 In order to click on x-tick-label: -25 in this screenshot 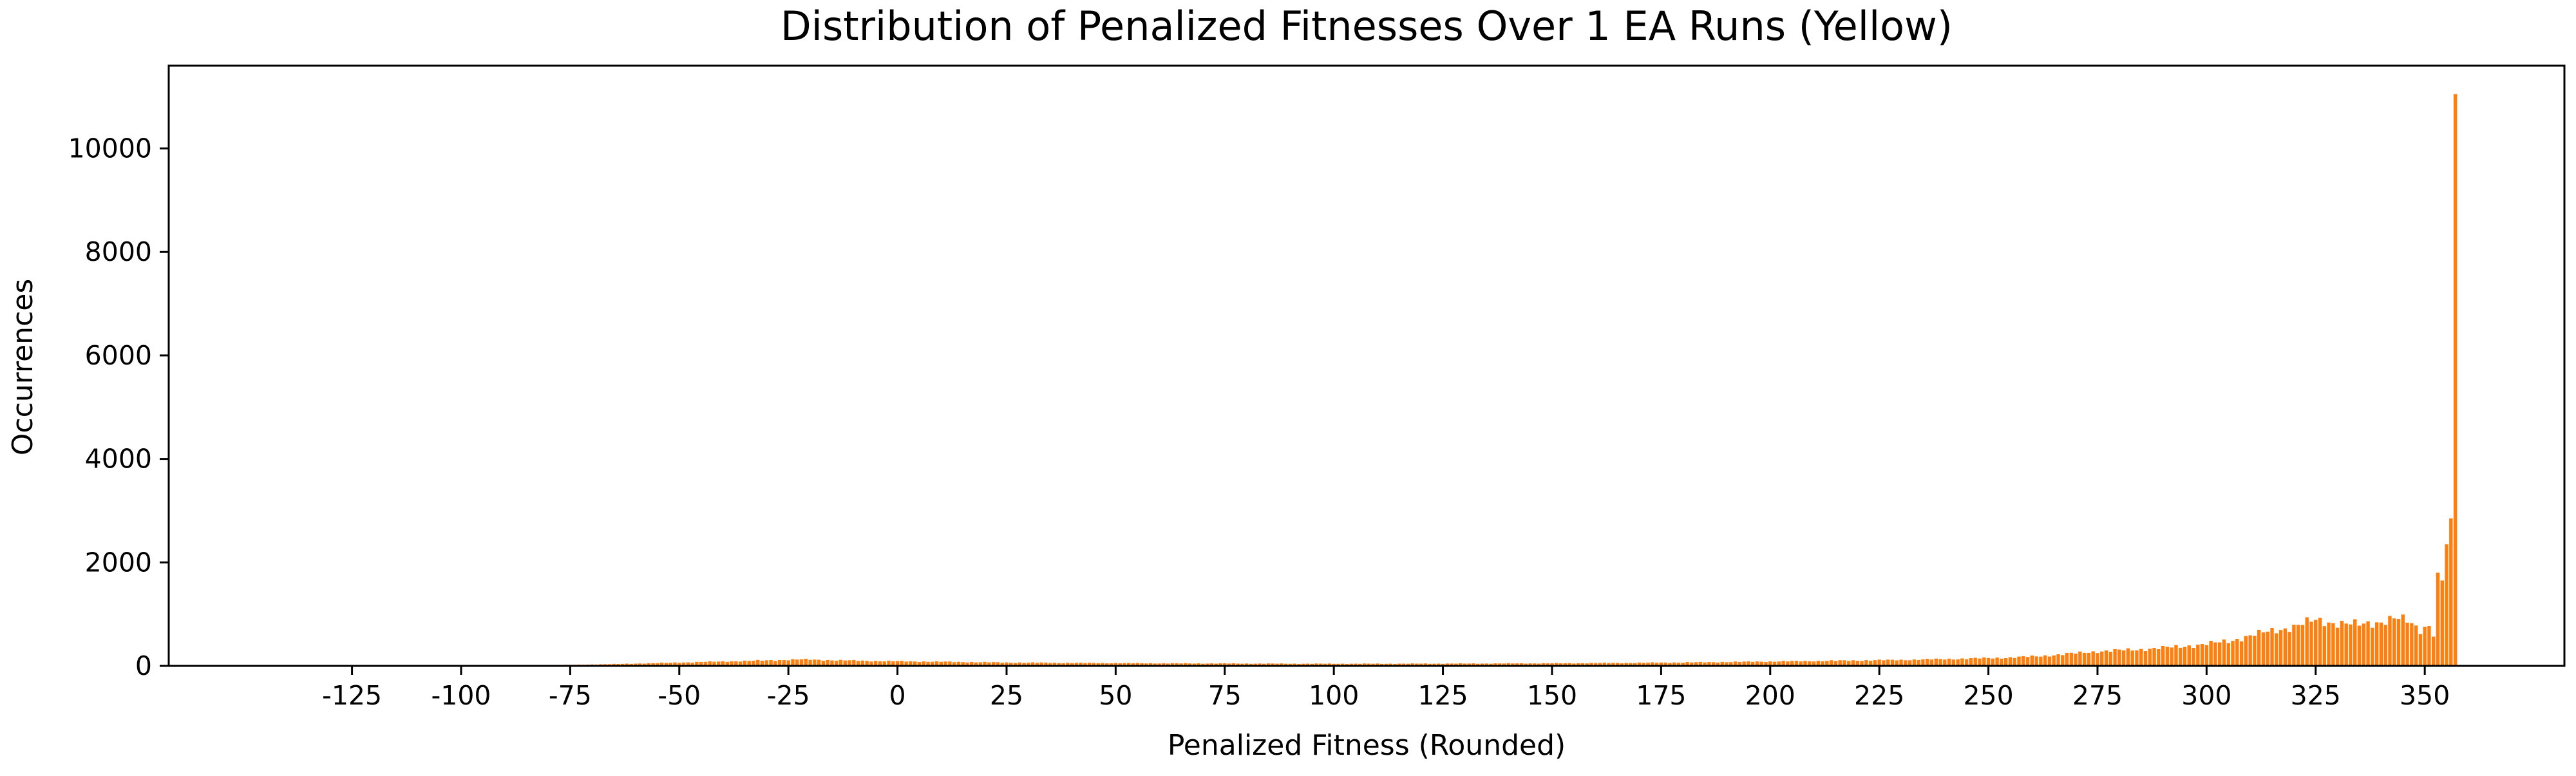, I will do `click(788, 696)`.